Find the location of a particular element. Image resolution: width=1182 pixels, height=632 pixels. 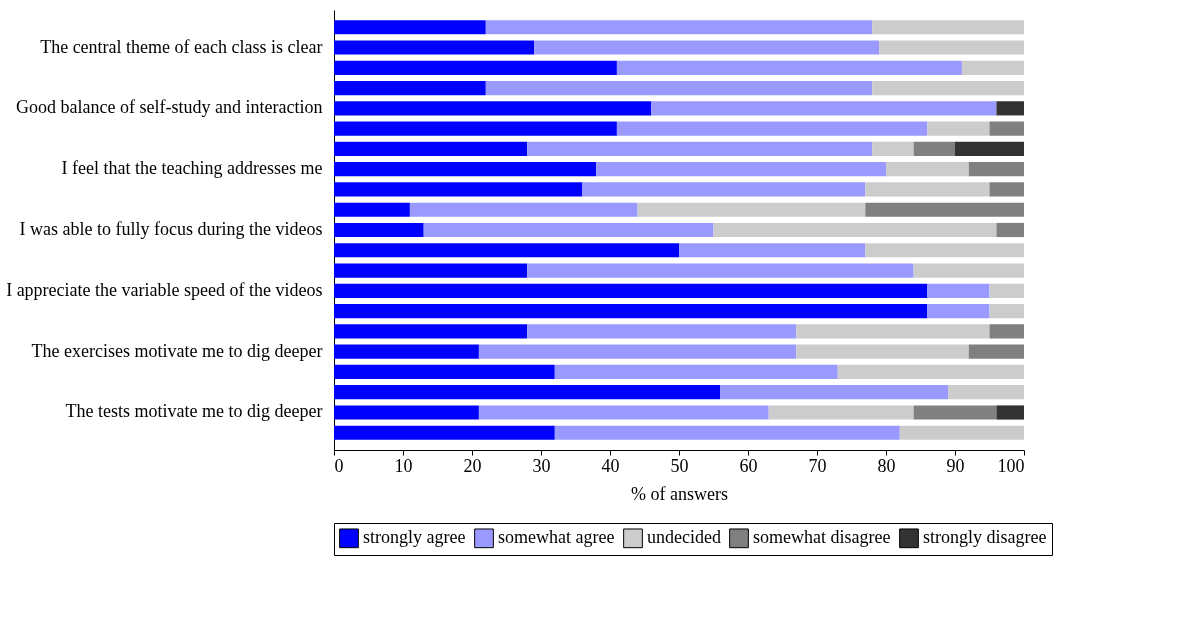

y-tick-label: Good balance of self-study and interaction is located at coordinates (169, 107).